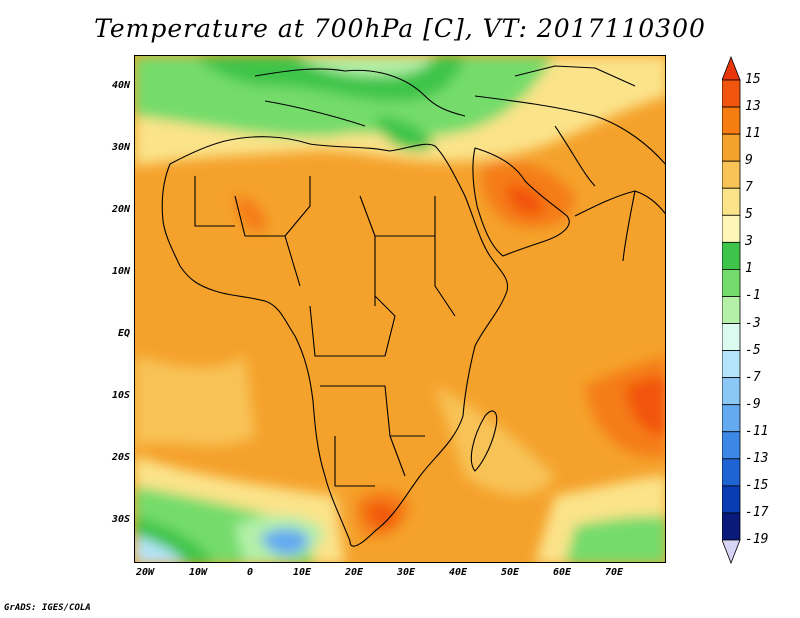 The height and width of the screenshot is (618, 800). I want to click on colorbar-label: -11, so click(757, 431).